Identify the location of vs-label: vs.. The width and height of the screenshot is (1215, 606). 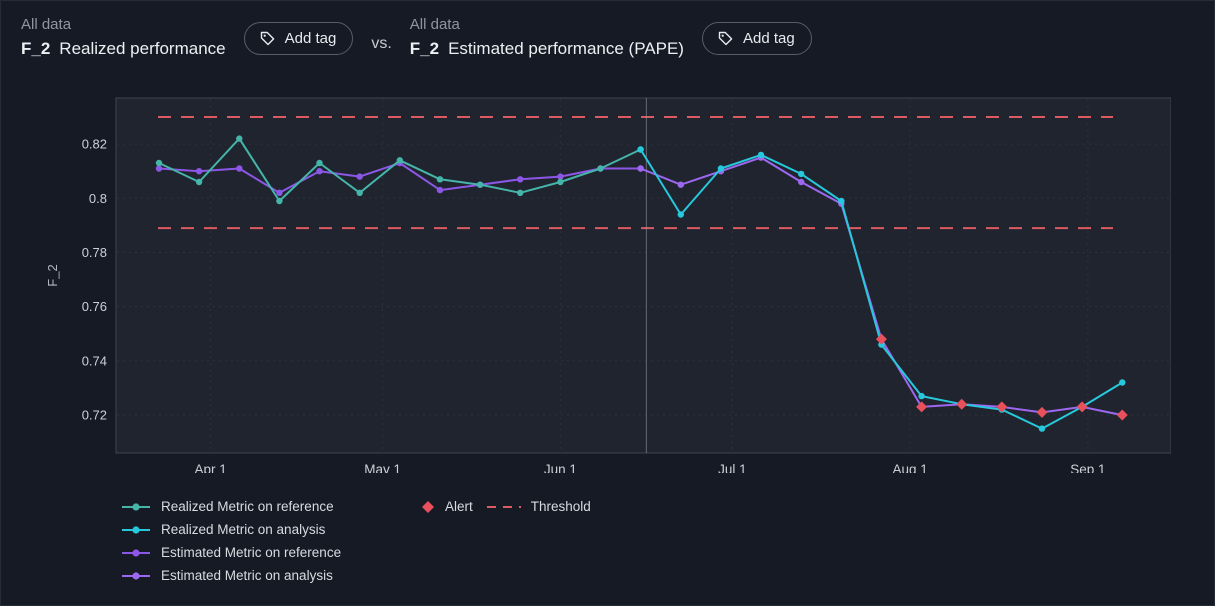
(381, 43).